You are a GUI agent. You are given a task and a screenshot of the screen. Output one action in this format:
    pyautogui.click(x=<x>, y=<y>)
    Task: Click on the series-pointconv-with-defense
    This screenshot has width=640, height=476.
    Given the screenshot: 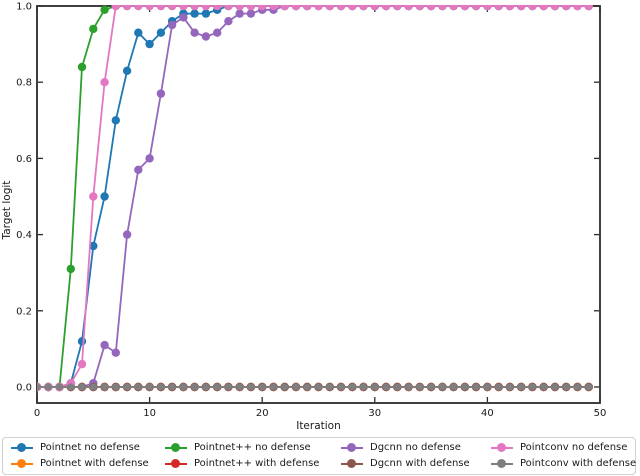 What is the action you would take?
    pyautogui.click(x=315, y=387)
    